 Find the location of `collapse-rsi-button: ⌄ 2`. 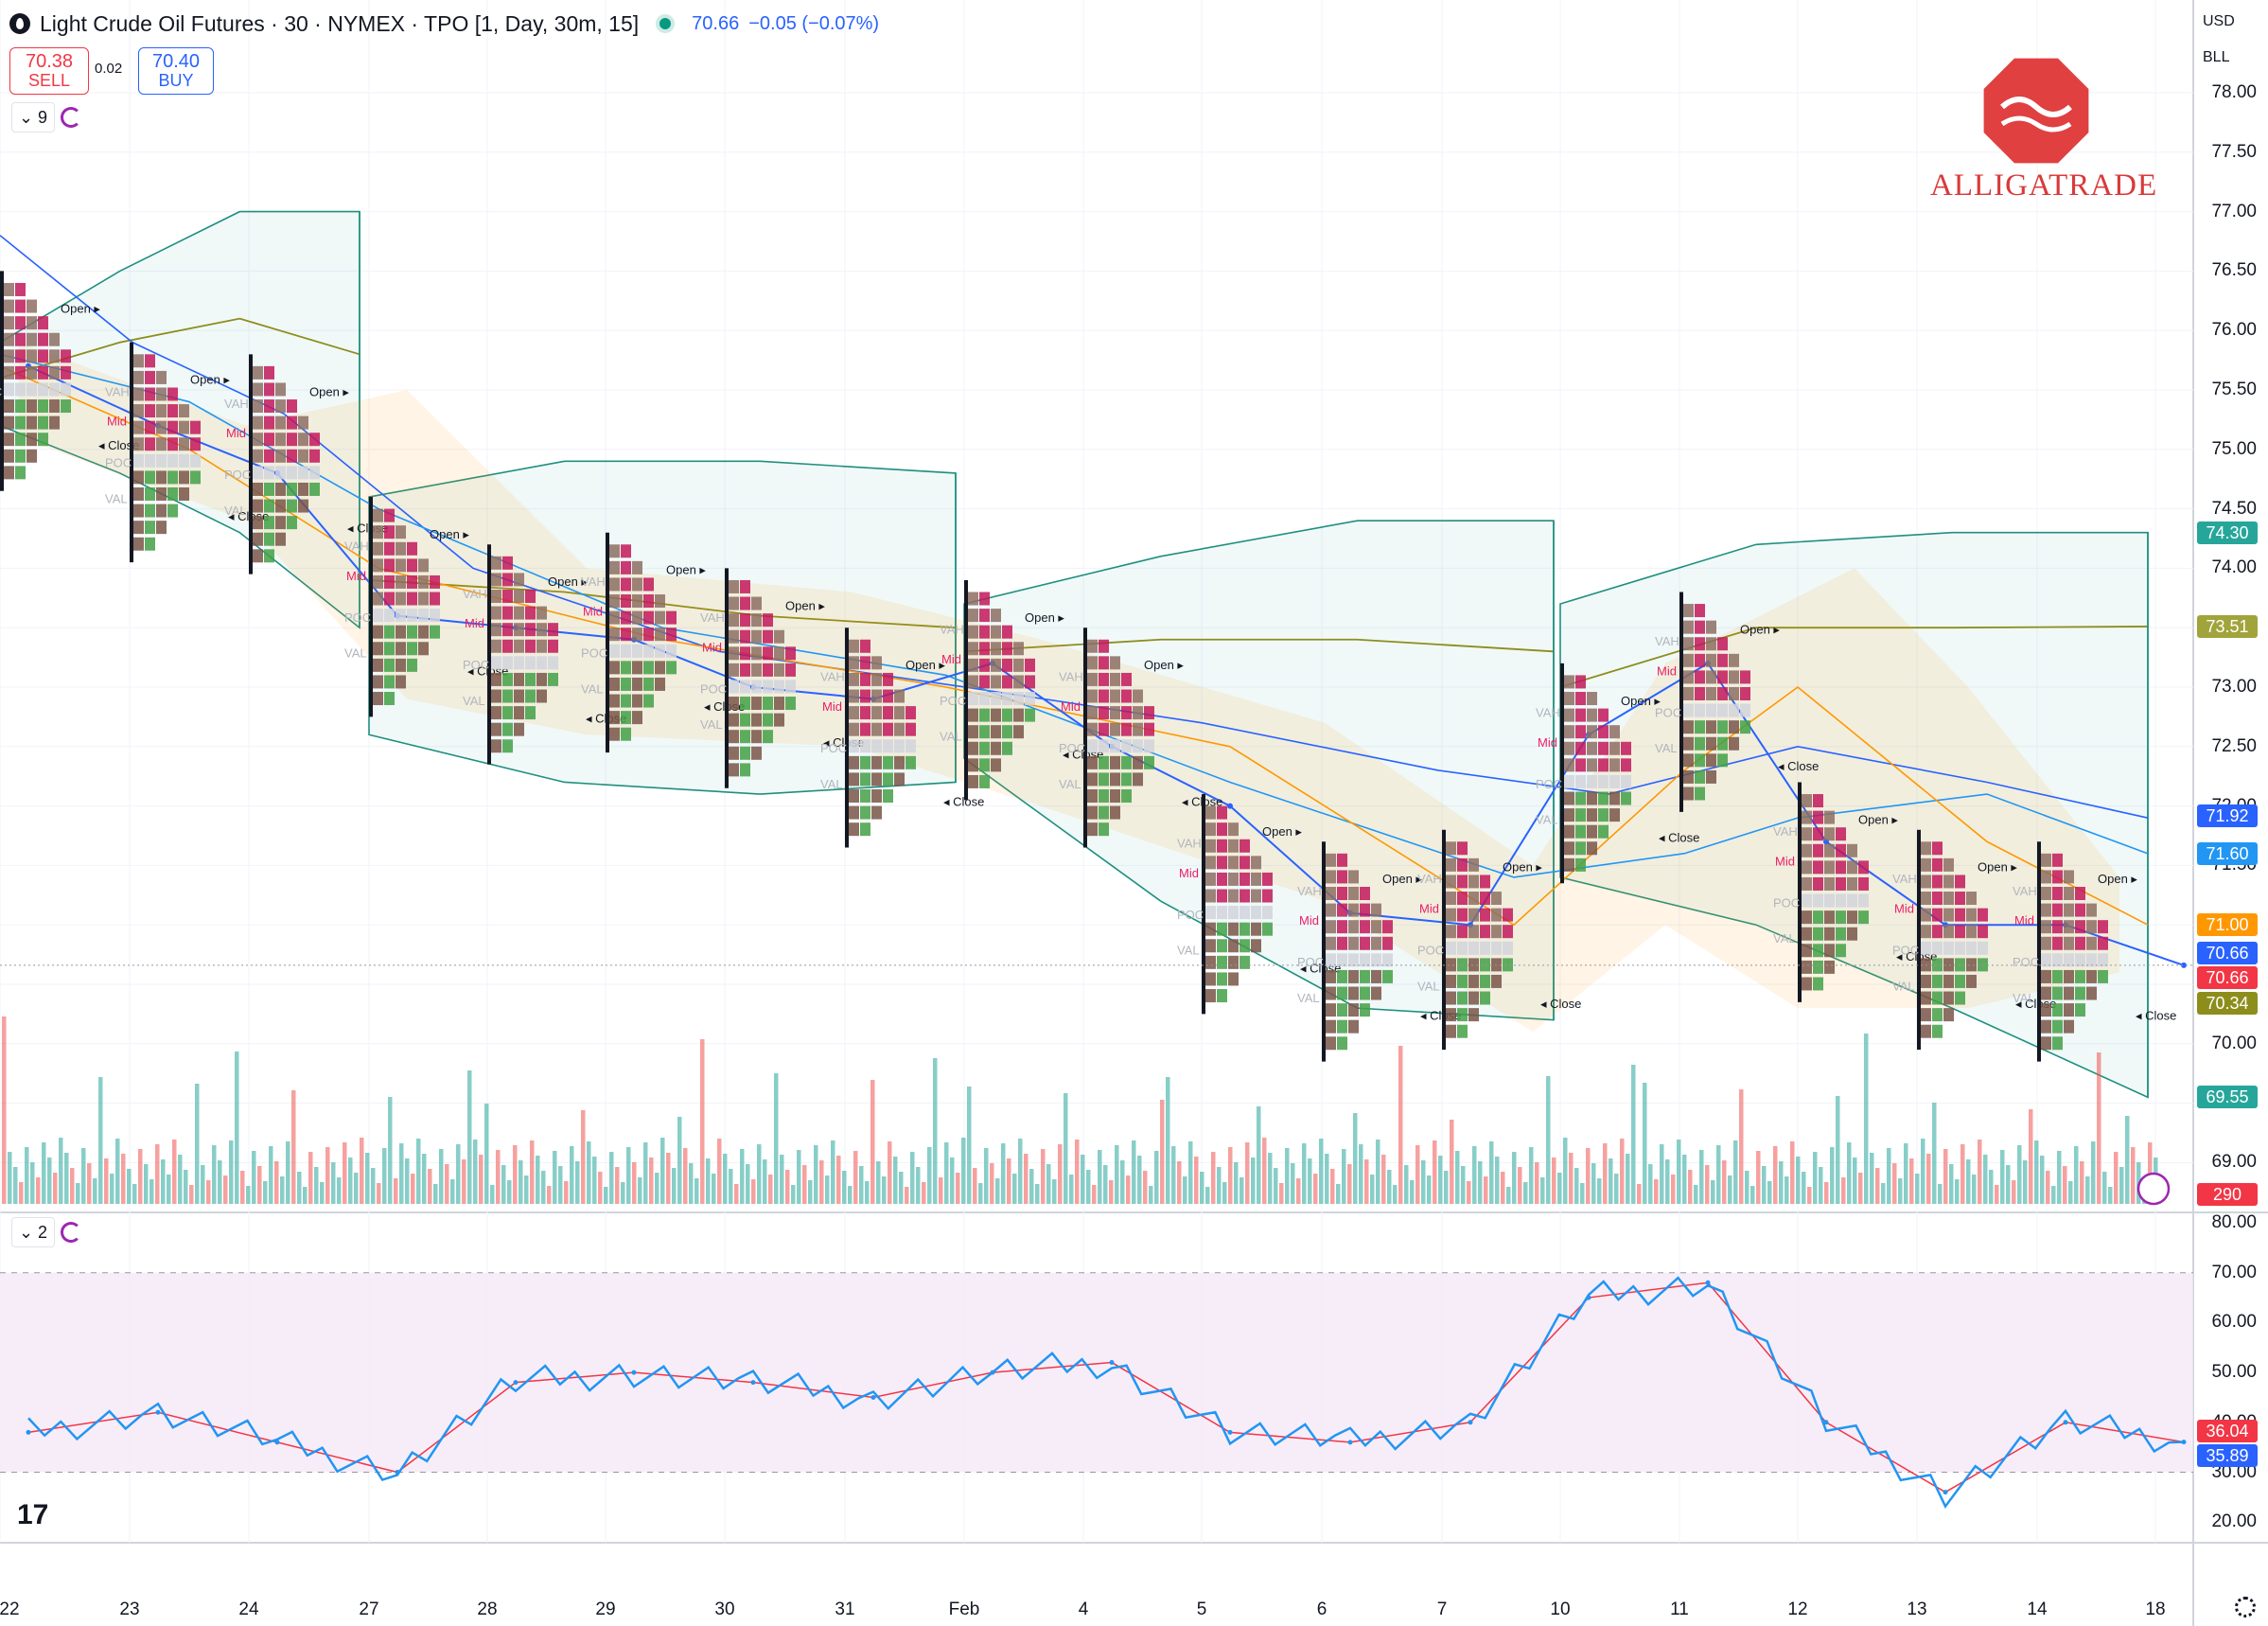

collapse-rsi-button: ⌄ 2 is located at coordinates (33, 1232).